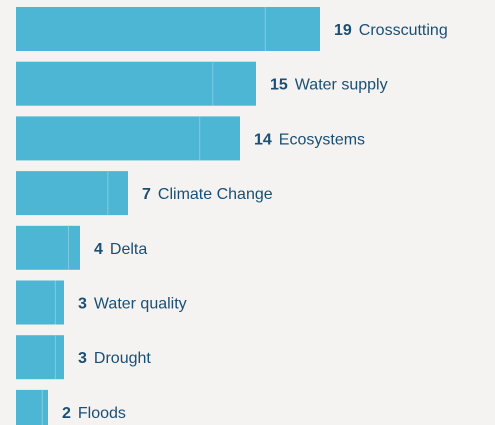  I want to click on category-label: Crosscutting, so click(403, 30).